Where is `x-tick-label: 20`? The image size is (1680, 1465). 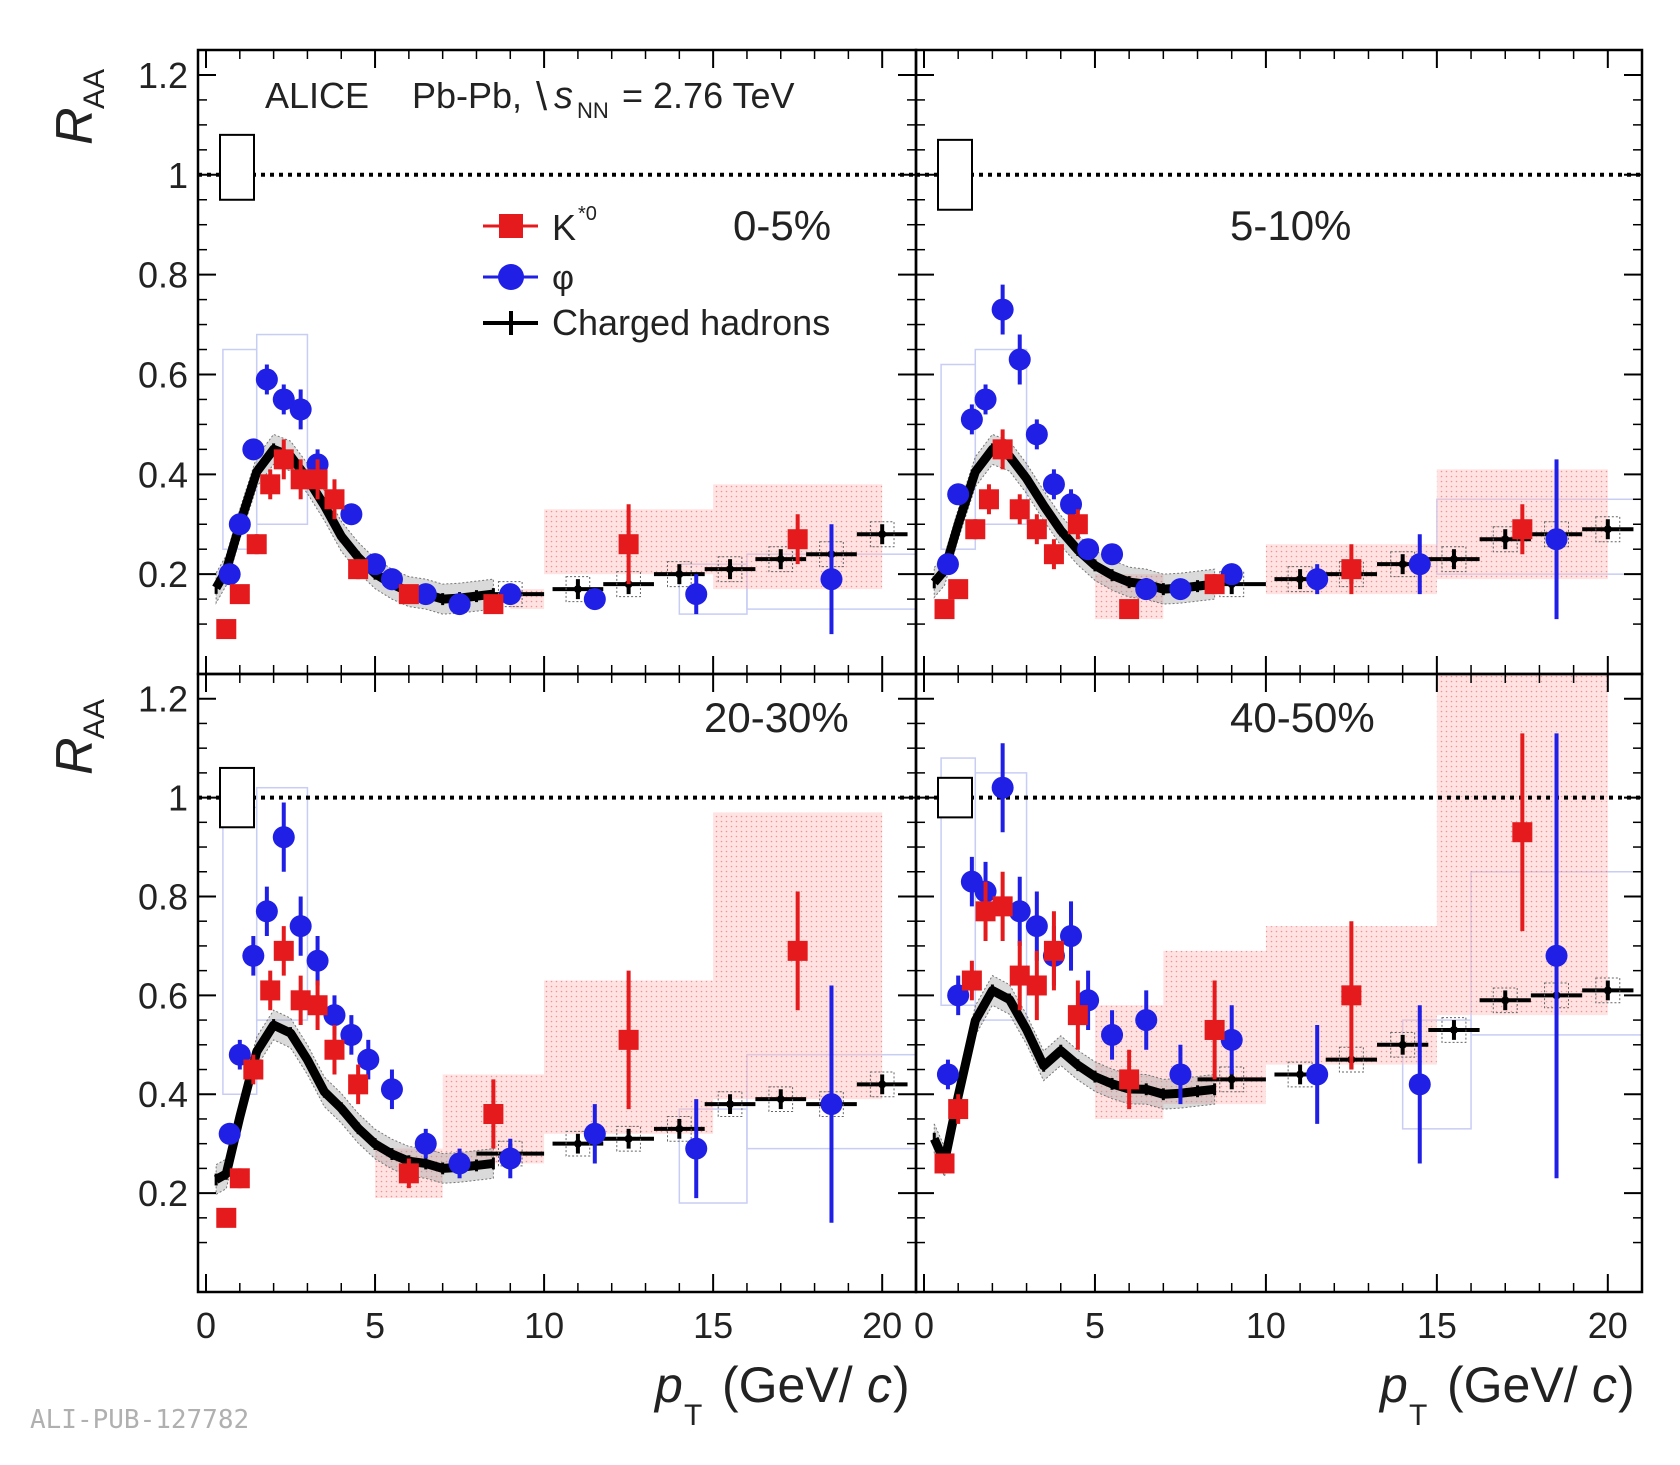 x-tick-label: 20 is located at coordinates (1608, 1325).